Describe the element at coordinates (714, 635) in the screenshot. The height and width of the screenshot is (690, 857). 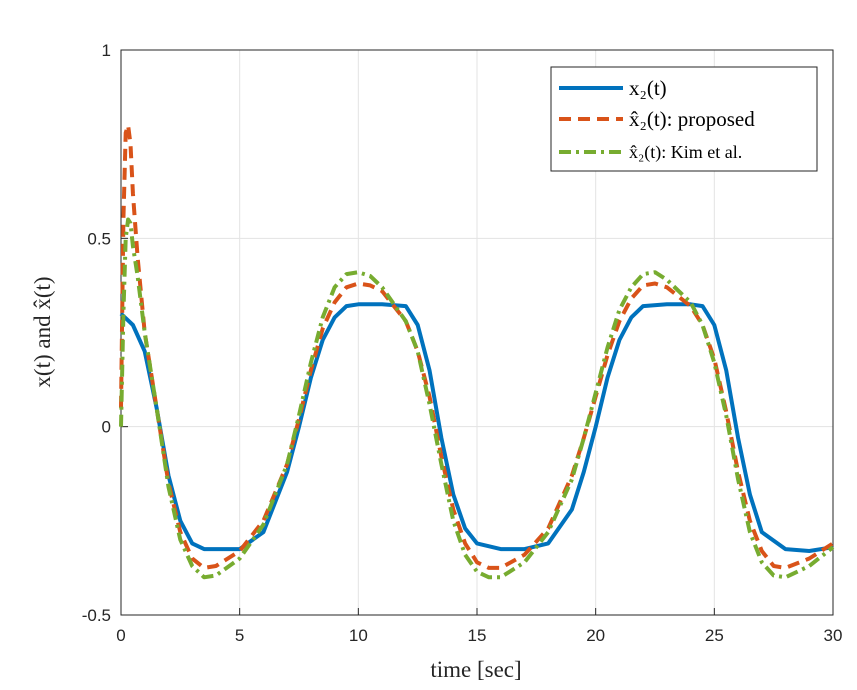
I see `x-tick-label: 25` at that location.